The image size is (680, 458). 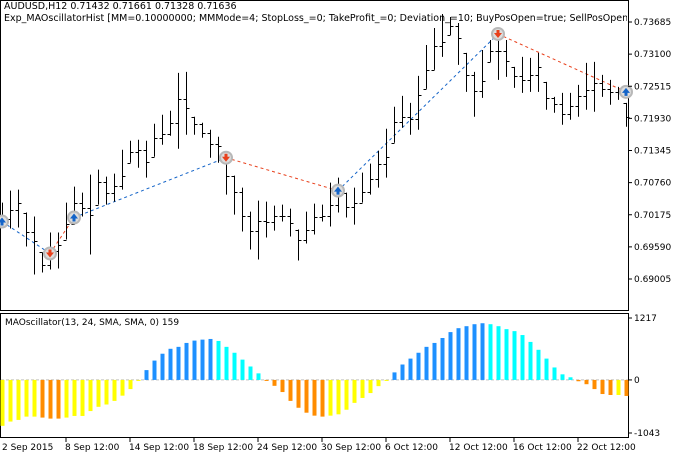 I want to click on time-tick-label: 18 Sep 12:00, so click(x=223, y=448).